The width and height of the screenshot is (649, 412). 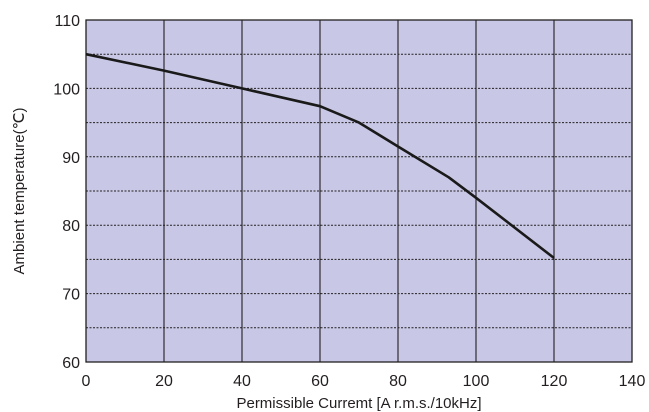 I want to click on y-tick-label: 100, so click(x=66, y=89).